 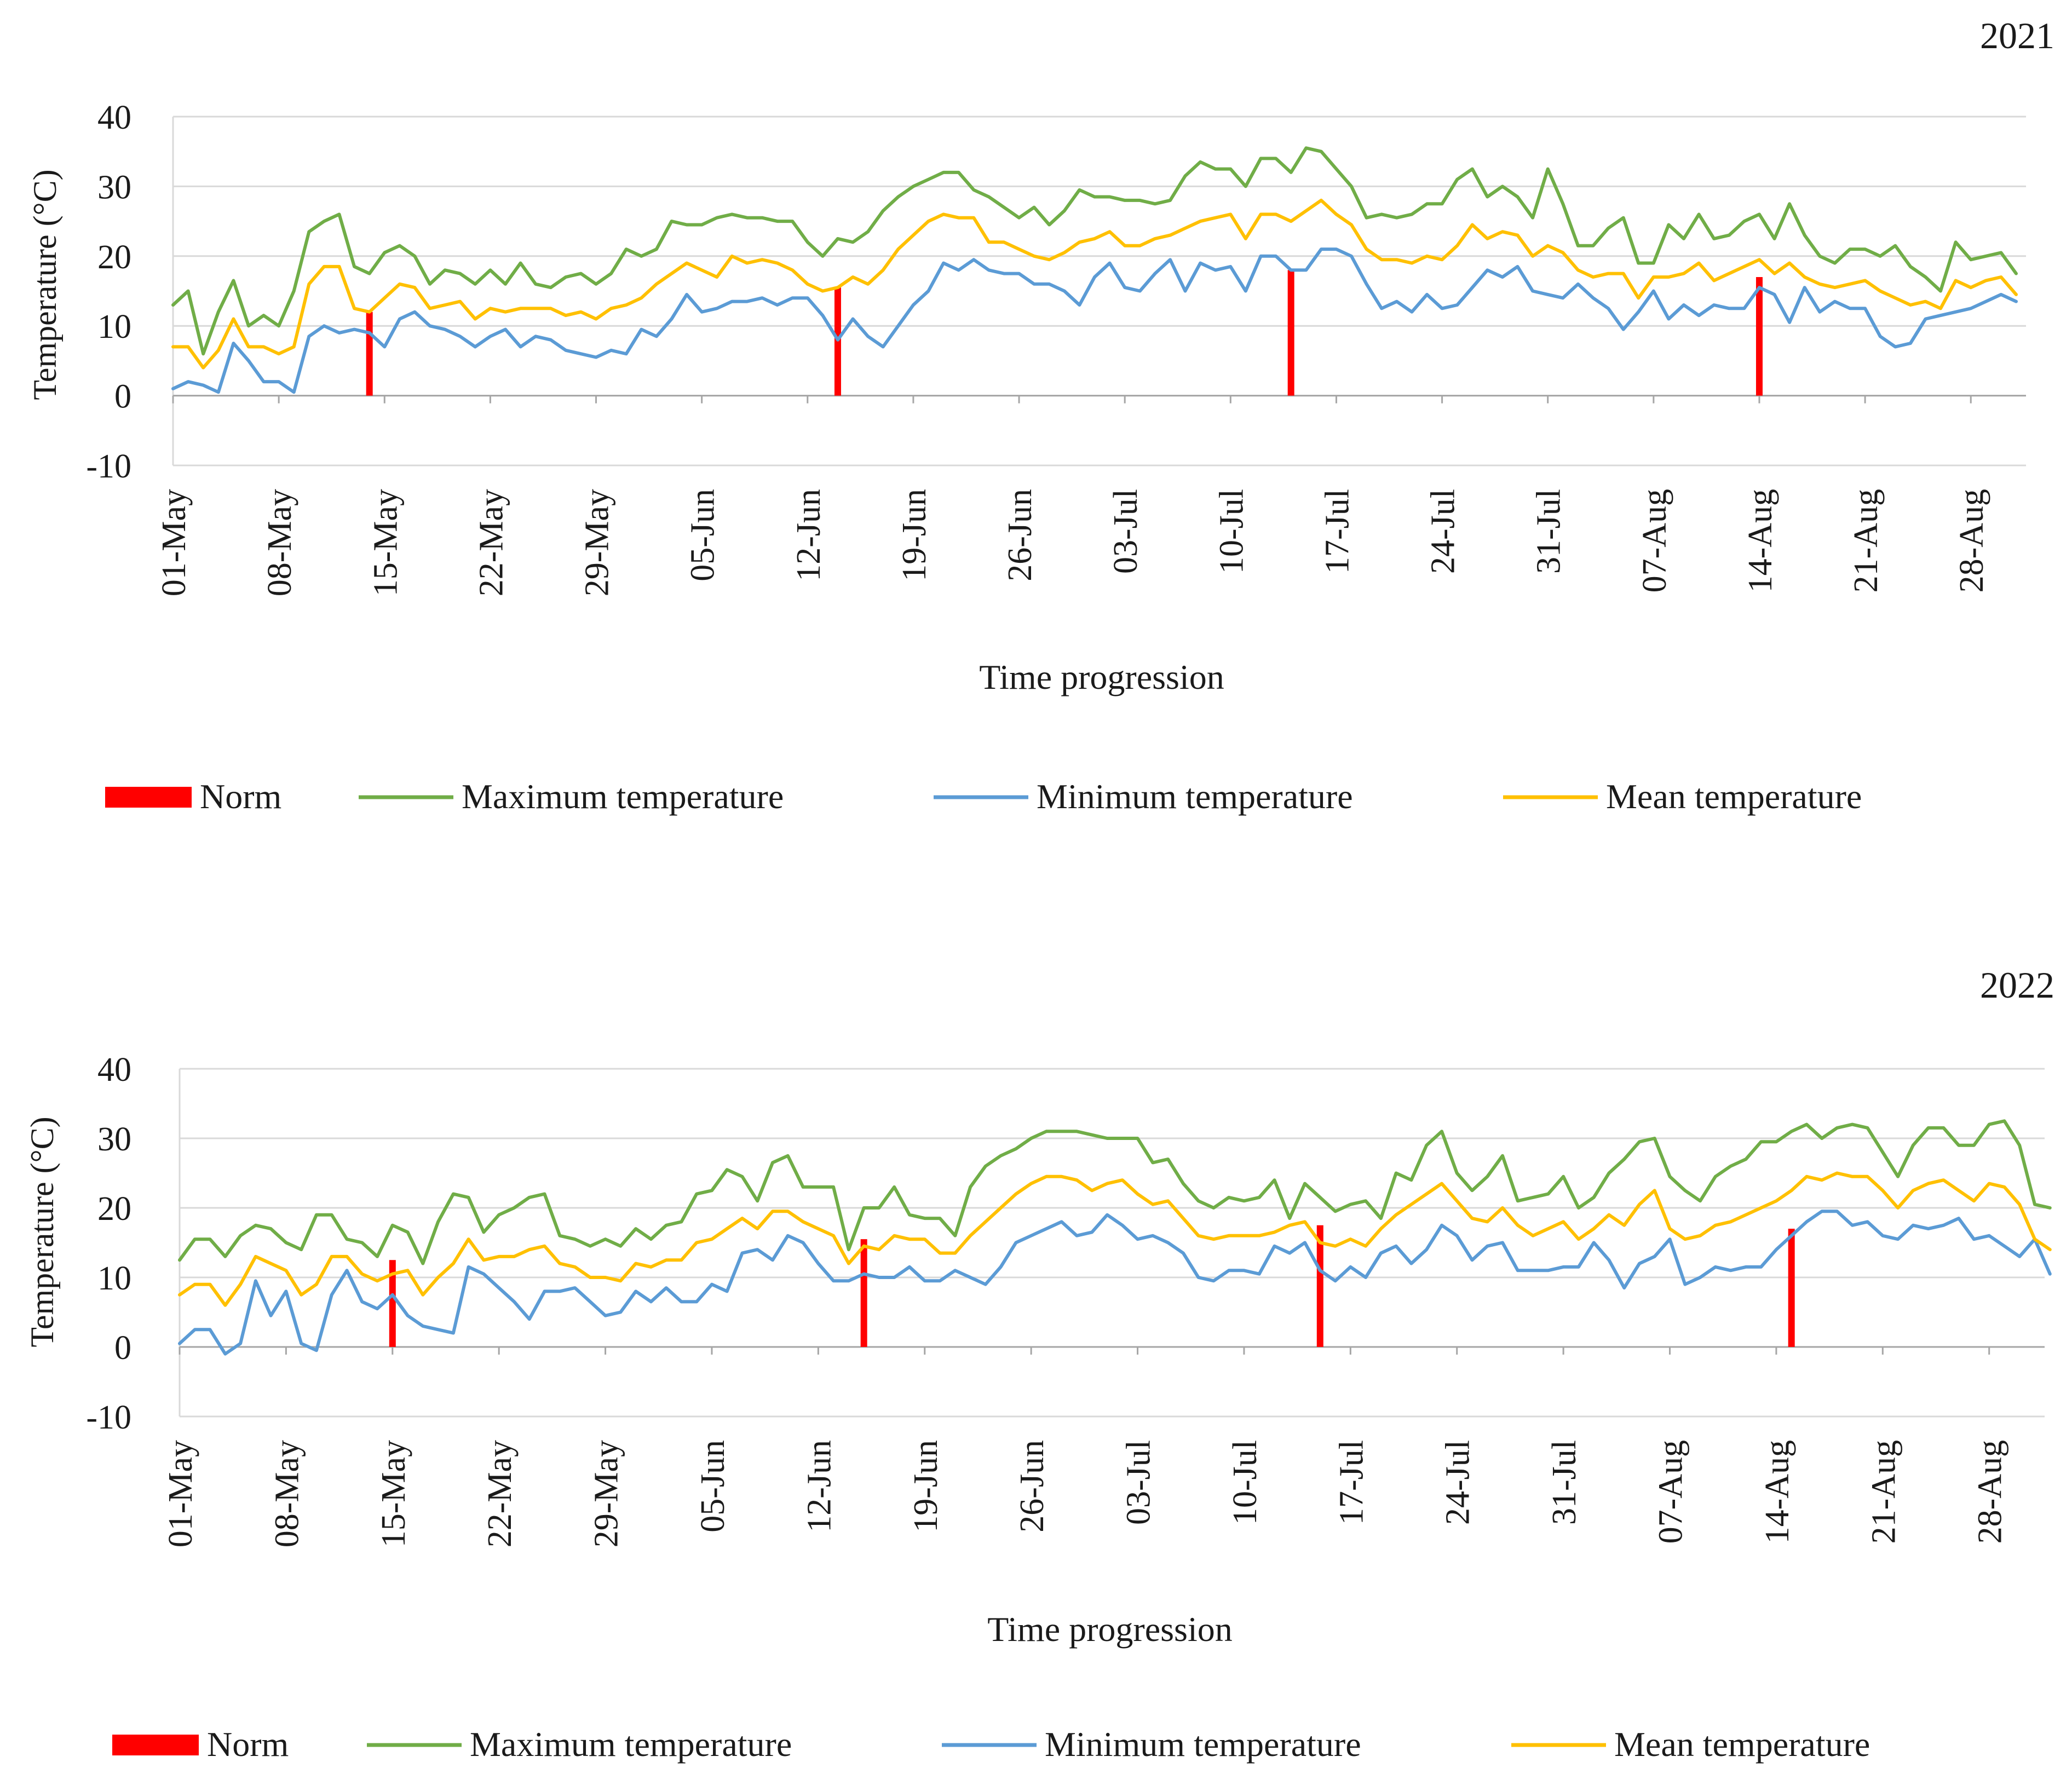 I want to click on chart-title: 2022, so click(x=2017, y=985).